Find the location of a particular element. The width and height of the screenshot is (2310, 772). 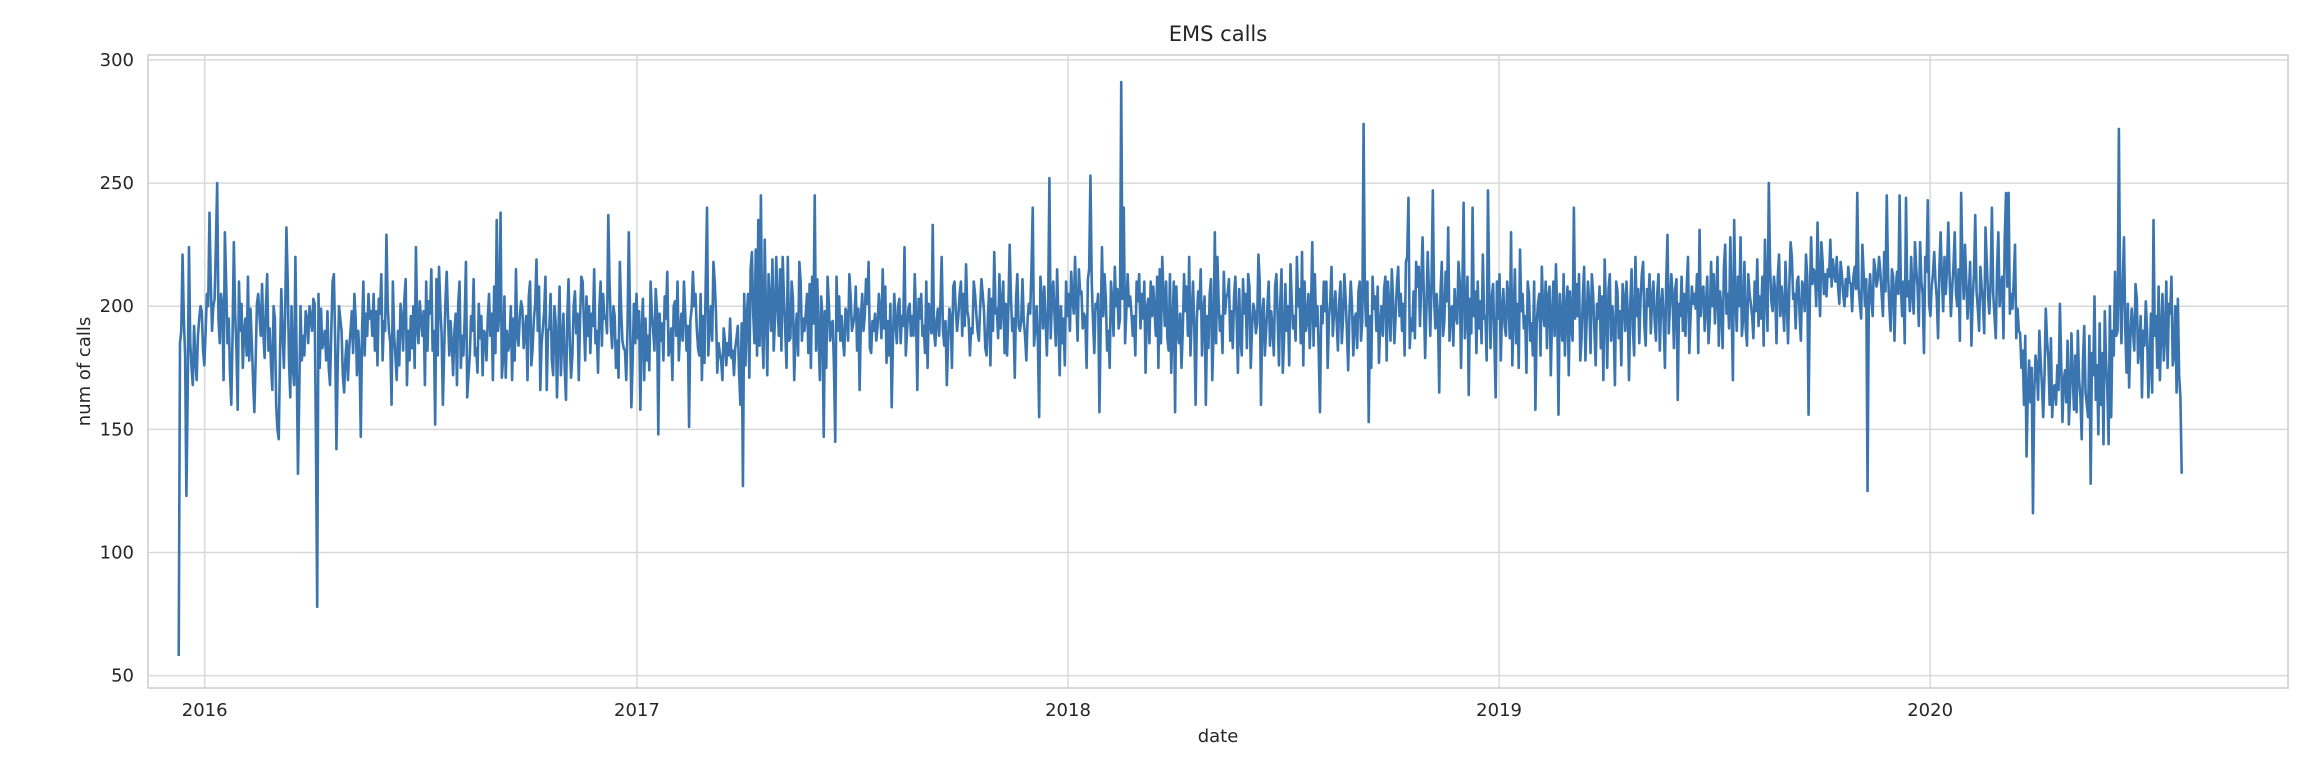

y-tick-label: 250 is located at coordinates (117, 183).